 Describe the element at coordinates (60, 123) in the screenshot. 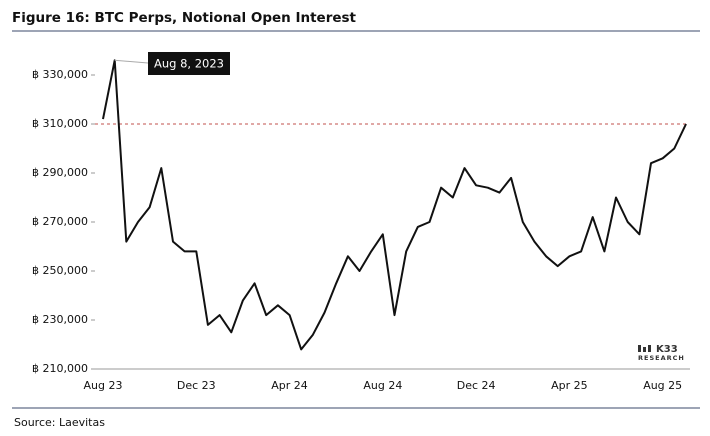

I see `y-tick-label: ฿ 310,000` at that location.